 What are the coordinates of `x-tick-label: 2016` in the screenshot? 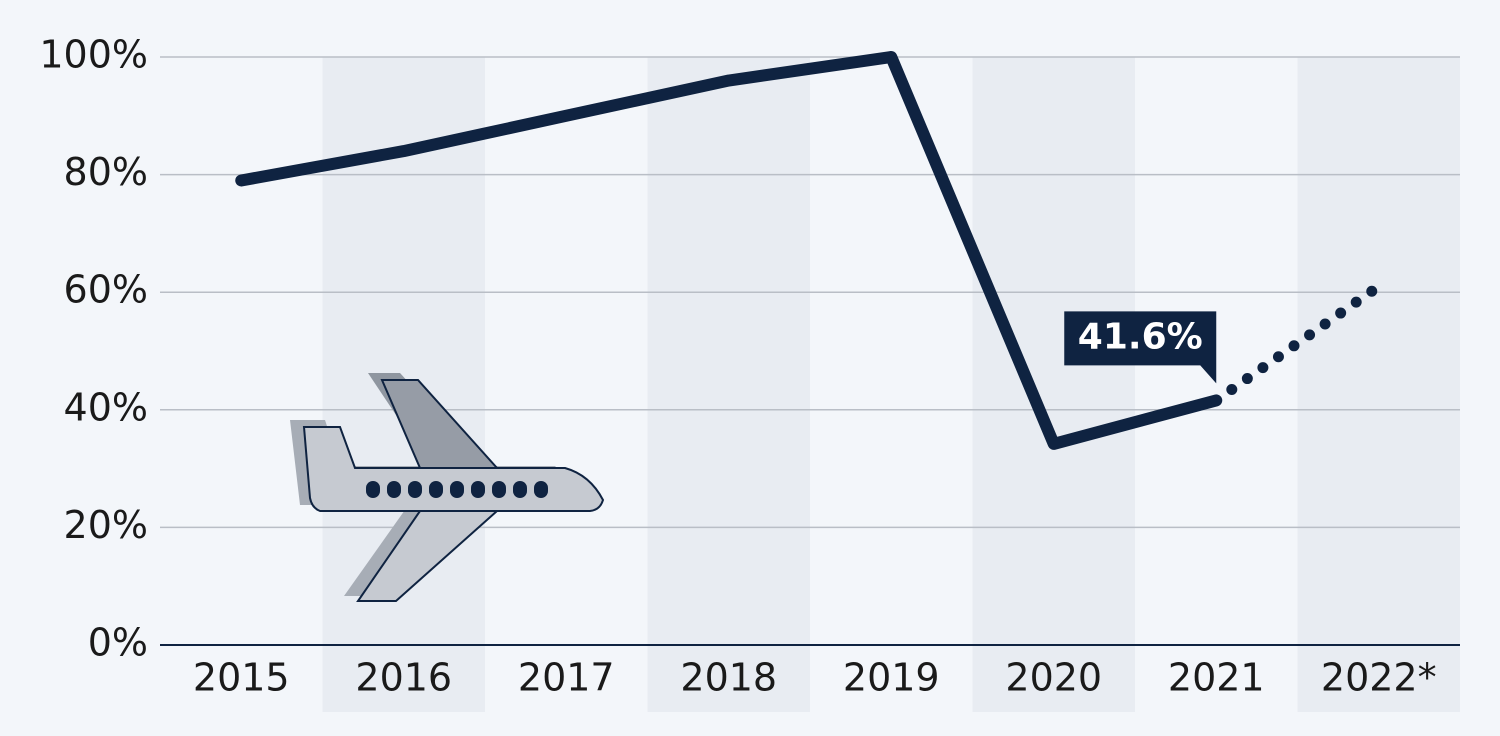 It's located at (403, 678).